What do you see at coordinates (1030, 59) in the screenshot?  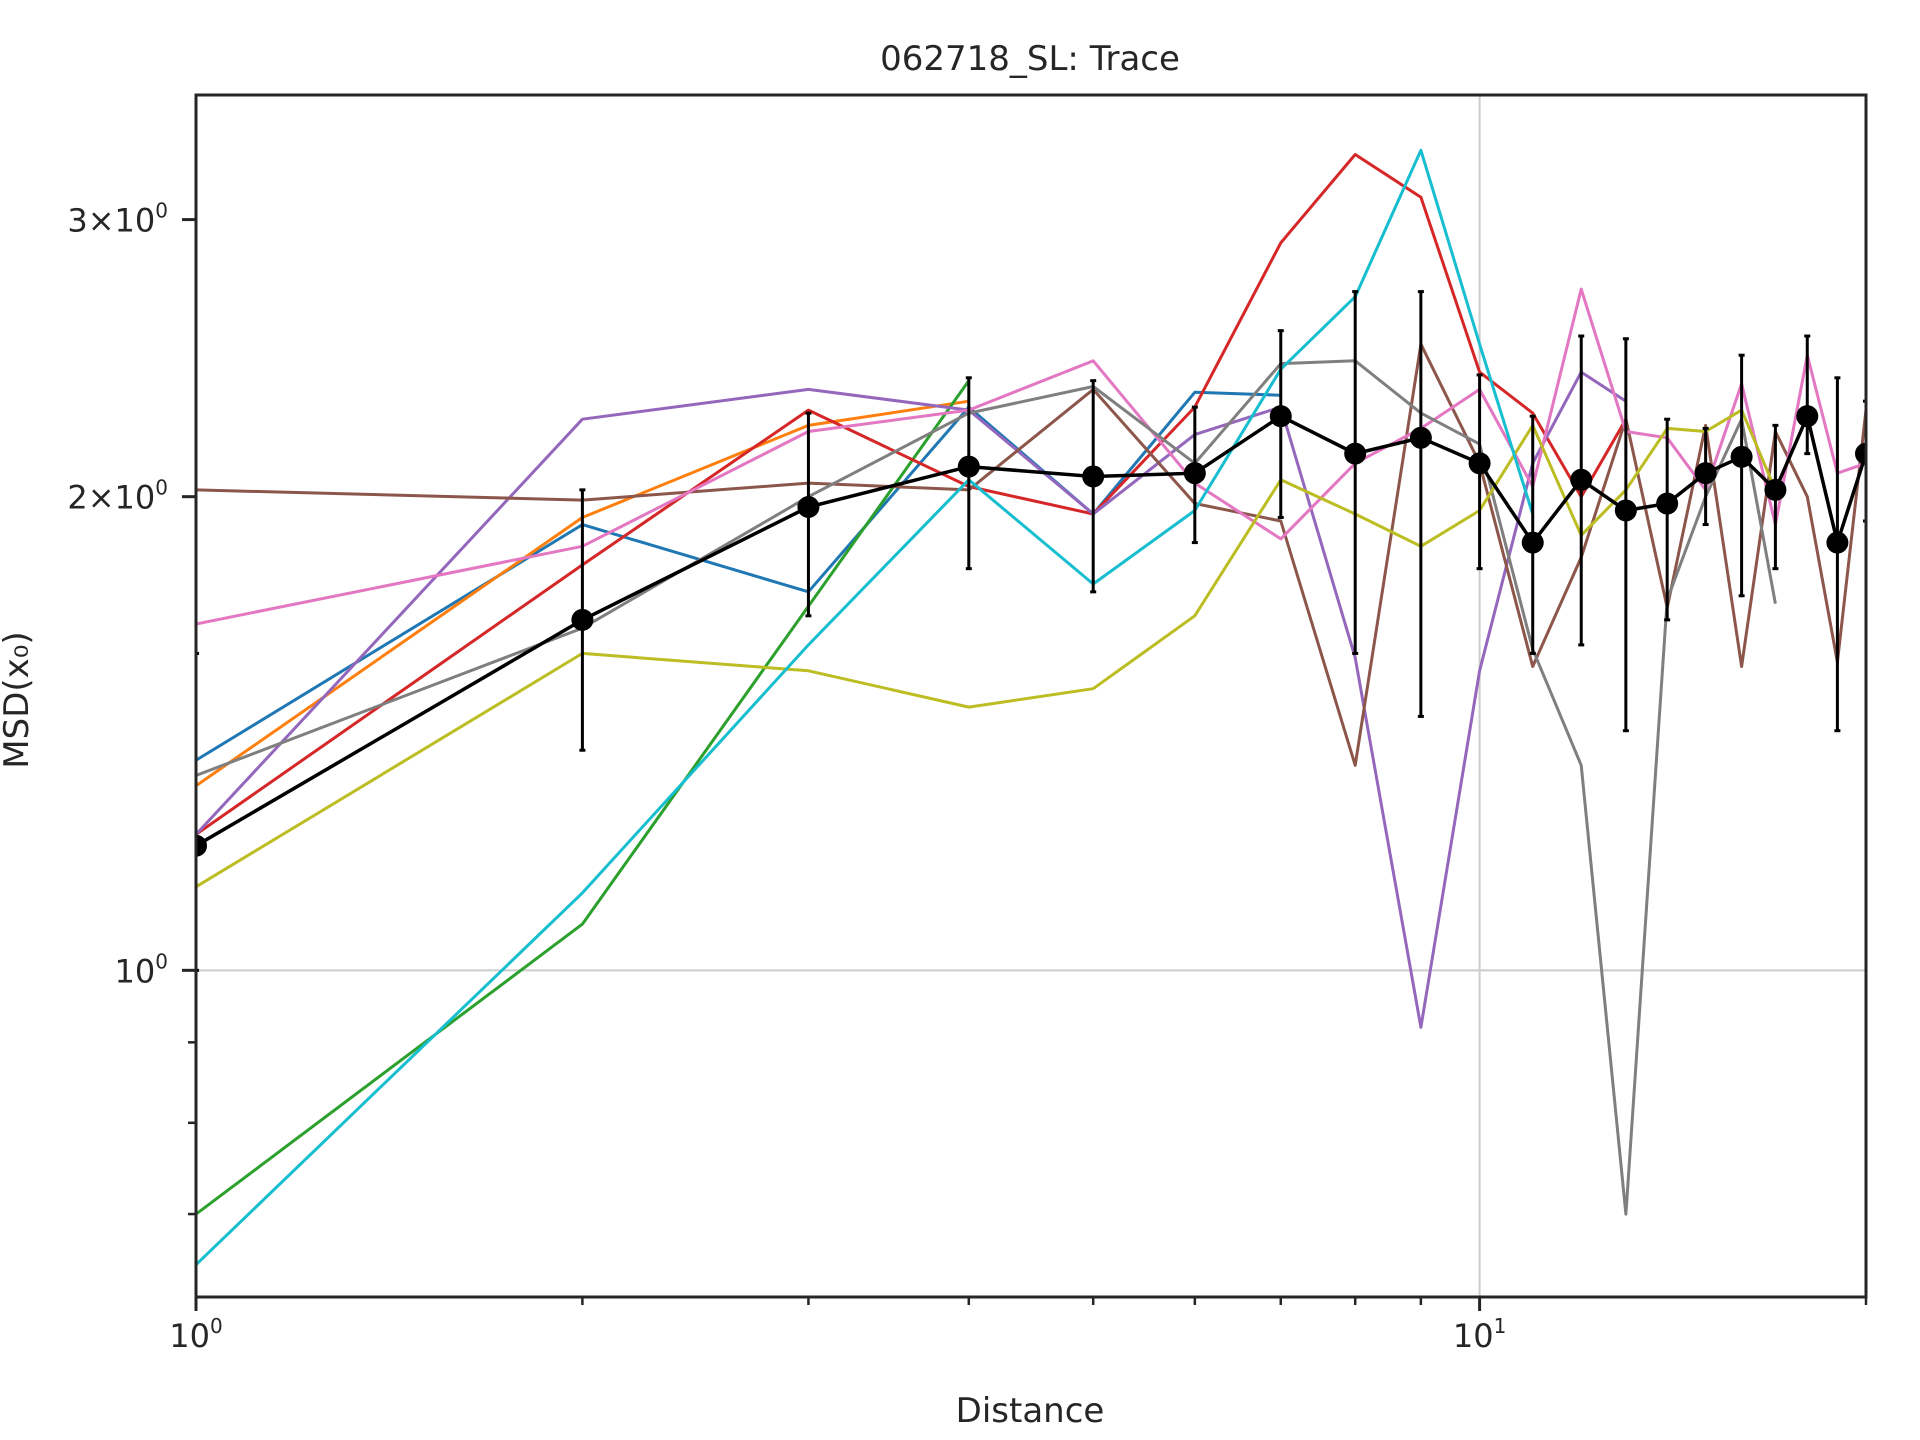 I see `chart-title: 062718_SL: Trace` at bounding box center [1030, 59].